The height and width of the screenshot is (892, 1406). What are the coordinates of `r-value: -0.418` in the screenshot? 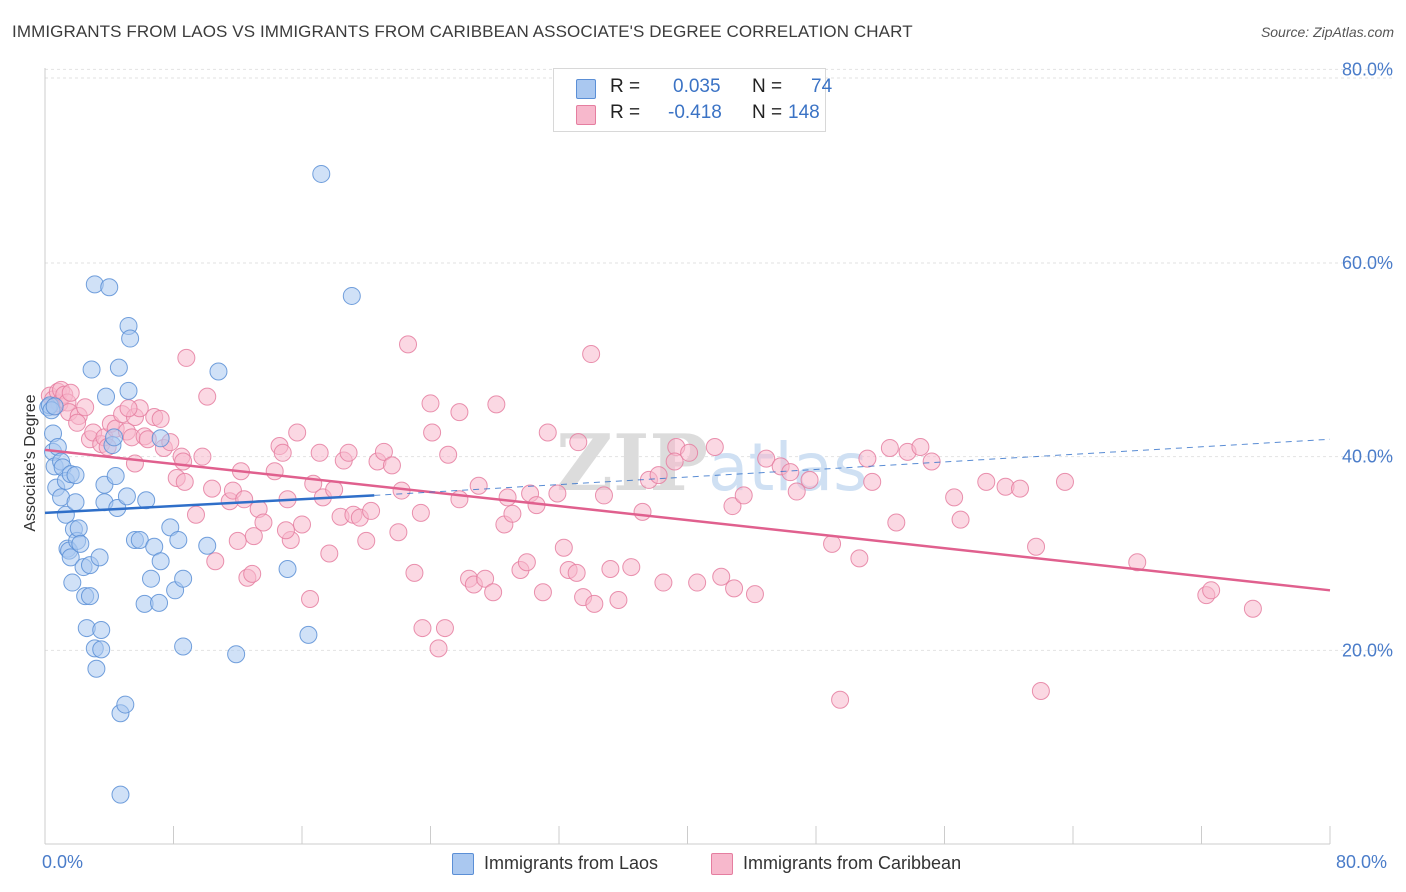 It's located at (695, 112).